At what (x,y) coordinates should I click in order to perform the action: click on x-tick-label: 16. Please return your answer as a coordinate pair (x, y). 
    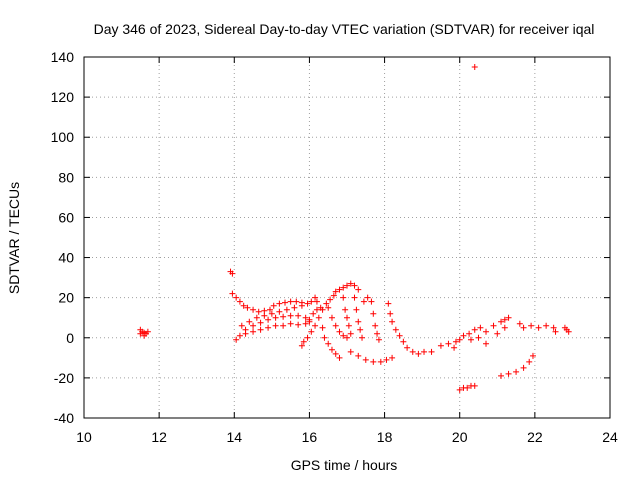
    Looking at the image, I should click on (310, 437).